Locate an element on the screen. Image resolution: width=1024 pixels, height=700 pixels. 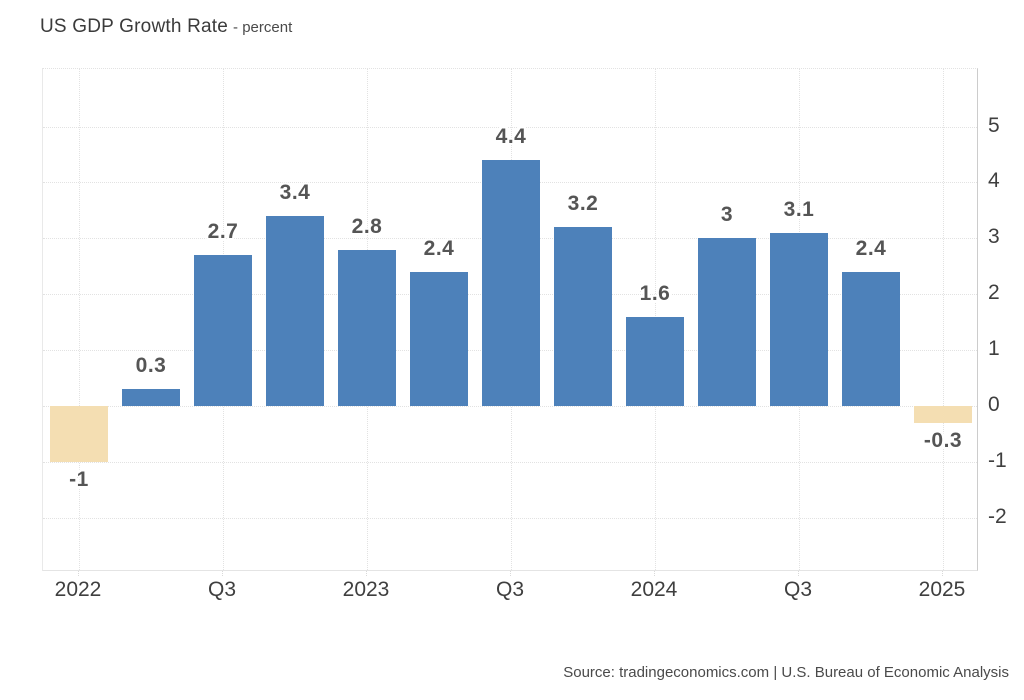
bar-2023-q2 is located at coordinates (439, 338).